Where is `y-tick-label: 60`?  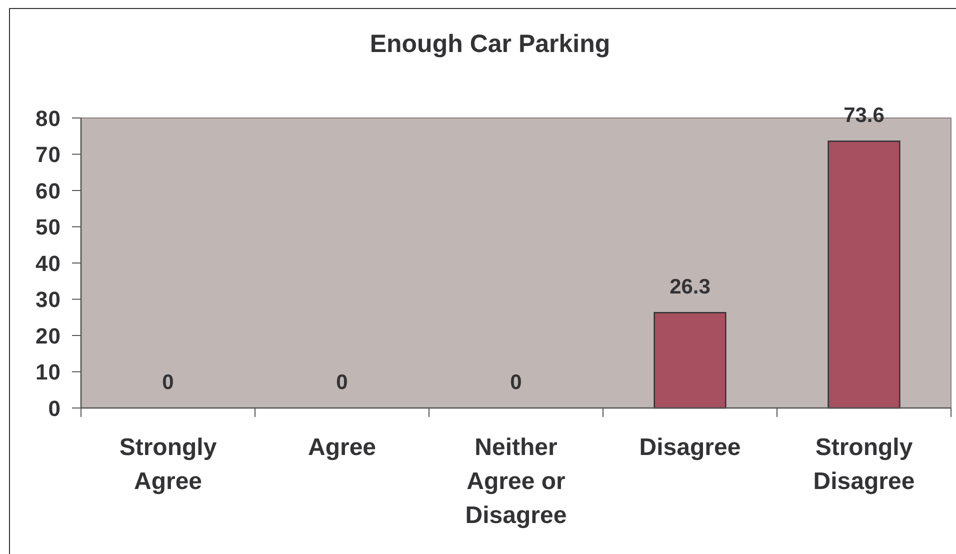 y-tick-label: 60 is located at coordinates (48, 191).